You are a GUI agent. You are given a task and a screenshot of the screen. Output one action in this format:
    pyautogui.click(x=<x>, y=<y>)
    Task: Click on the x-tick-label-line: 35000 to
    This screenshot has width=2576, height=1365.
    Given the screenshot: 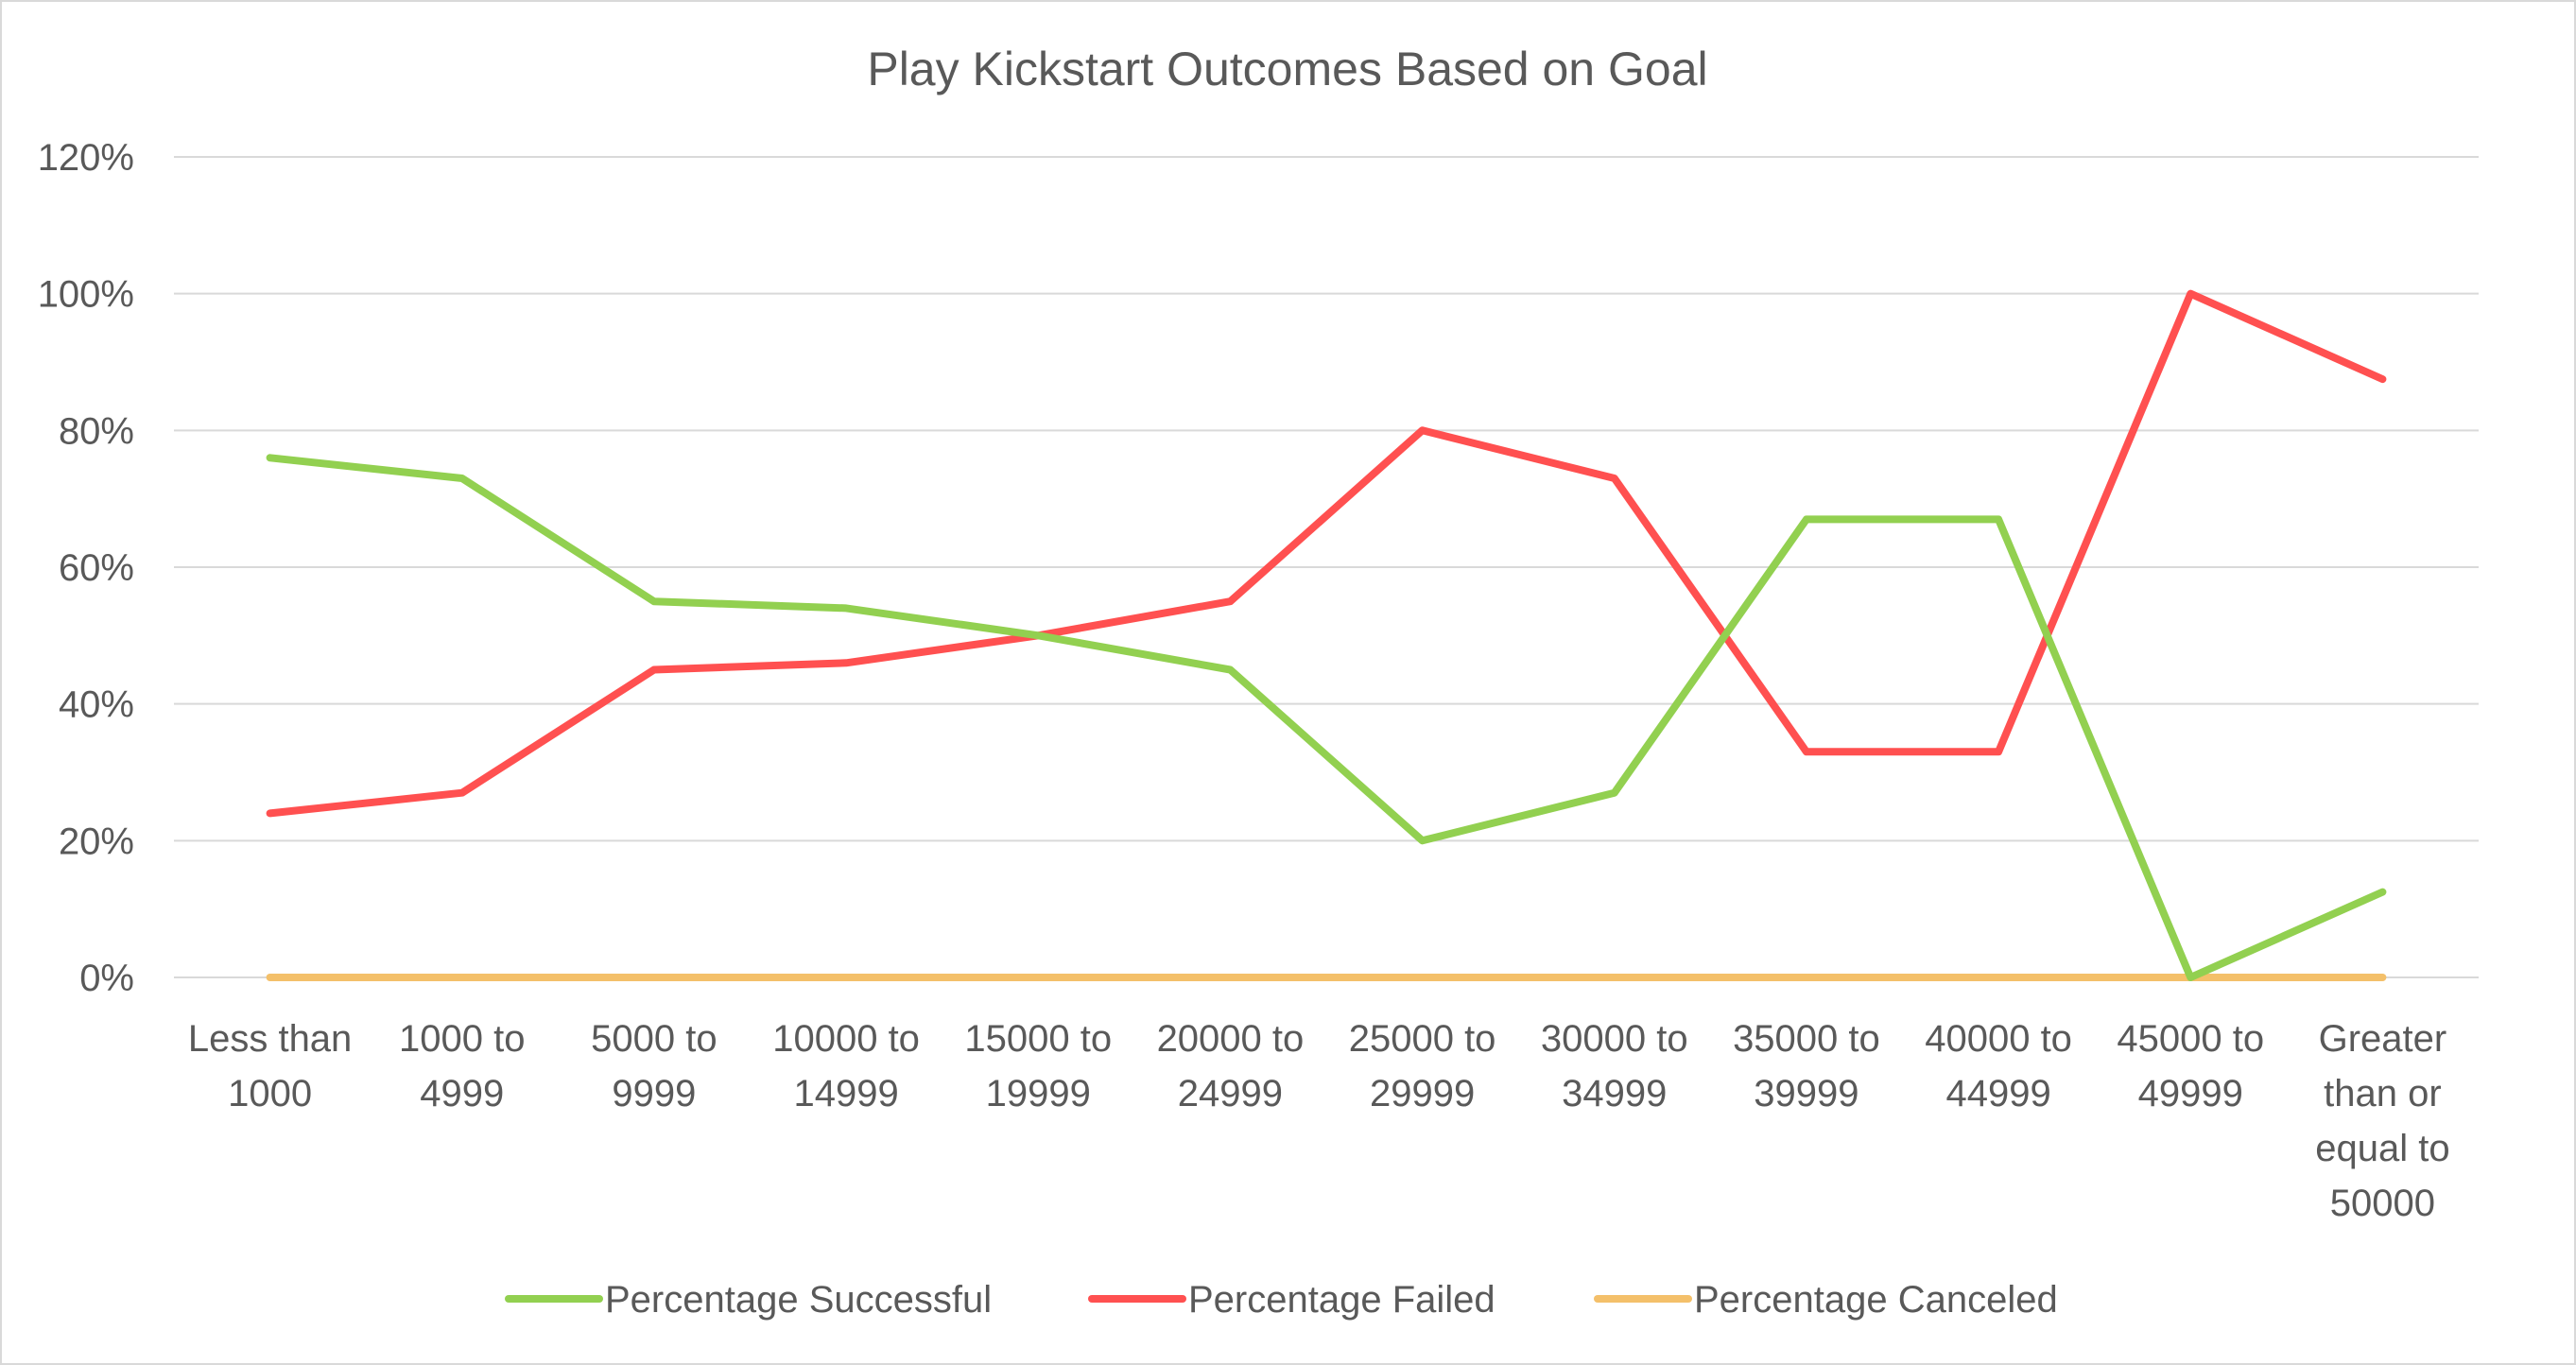 What is the action you would take?
    pyautogui.click(x=1806, y=1039)
    